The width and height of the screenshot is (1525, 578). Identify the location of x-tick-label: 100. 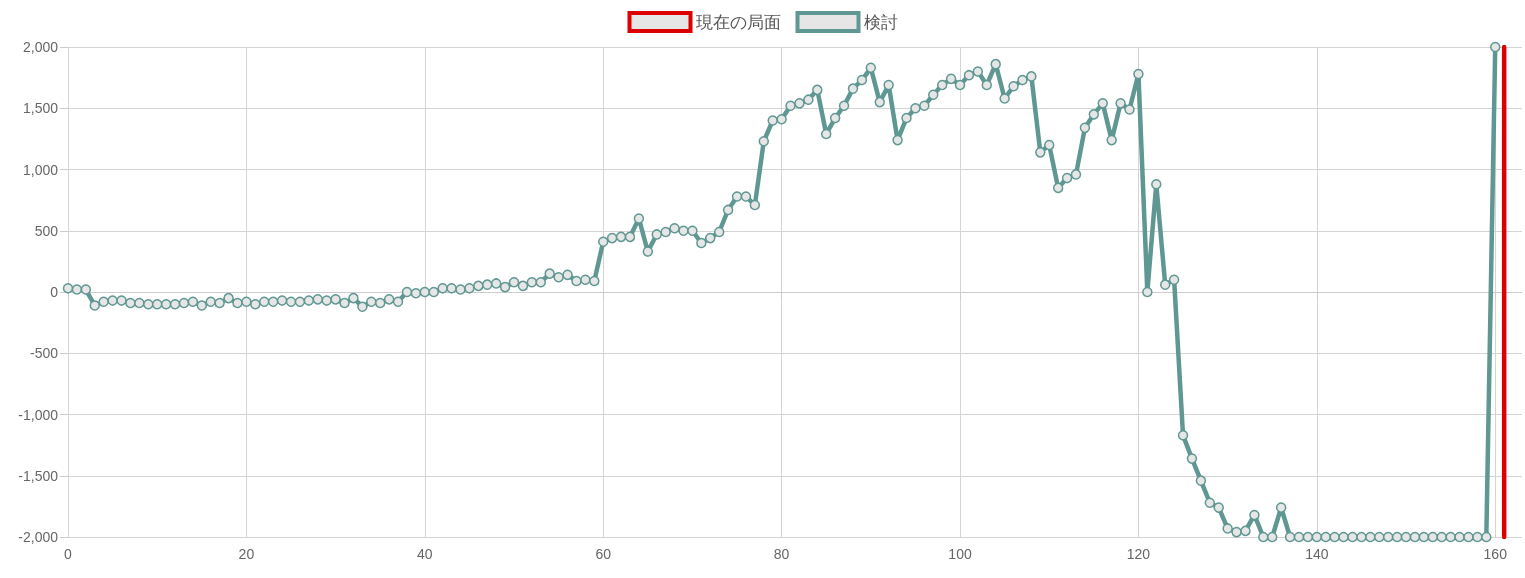
(960, 554).